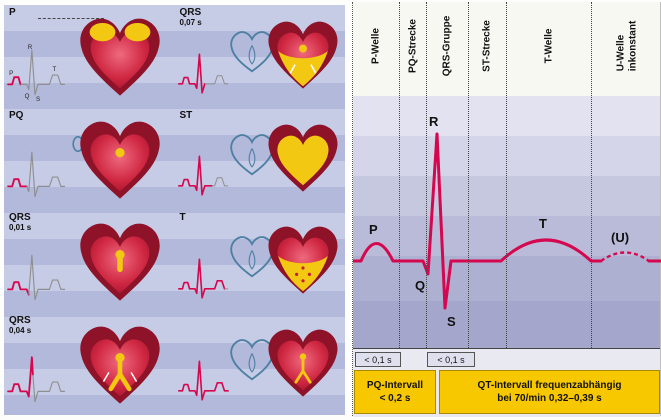 The height and width of the screenshot is (420, 661). Describe the element at coordinates (487, 46) in the screenshot. I see `column-label: ST-Strecke` at that location.